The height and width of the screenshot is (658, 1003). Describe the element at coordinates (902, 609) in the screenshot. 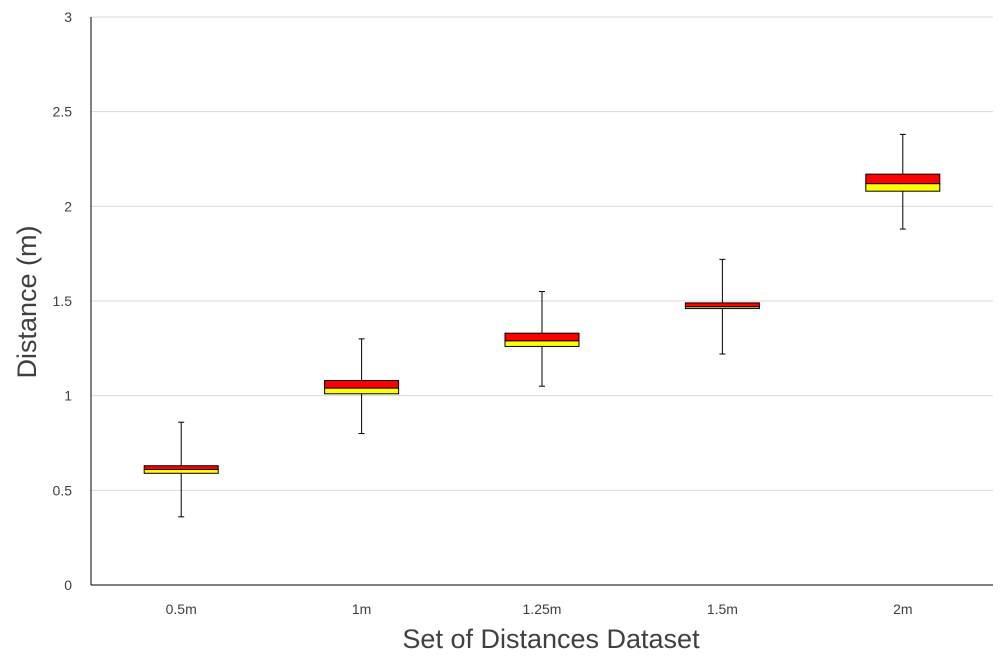

I see `x-tick-label: 2m` at that location.